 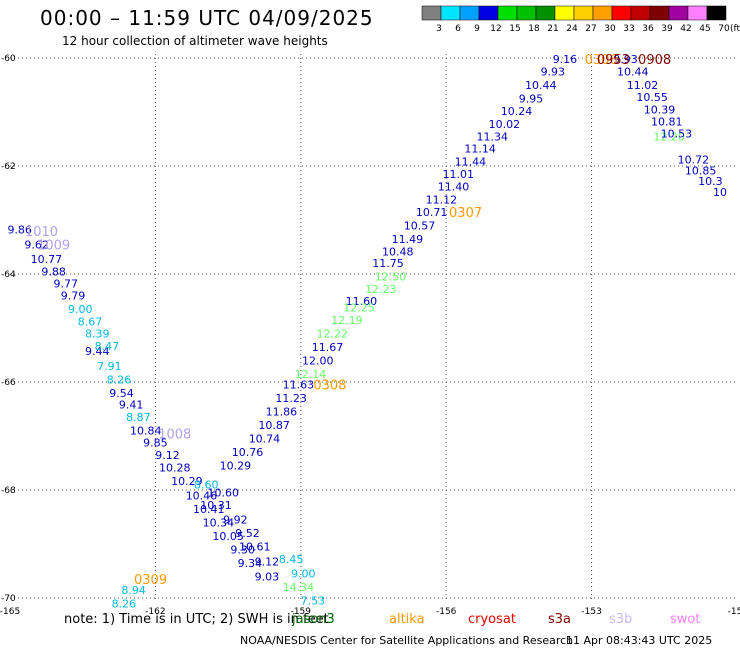 I want to click on pass-time-label: 0953, so click(x=613, y=60).